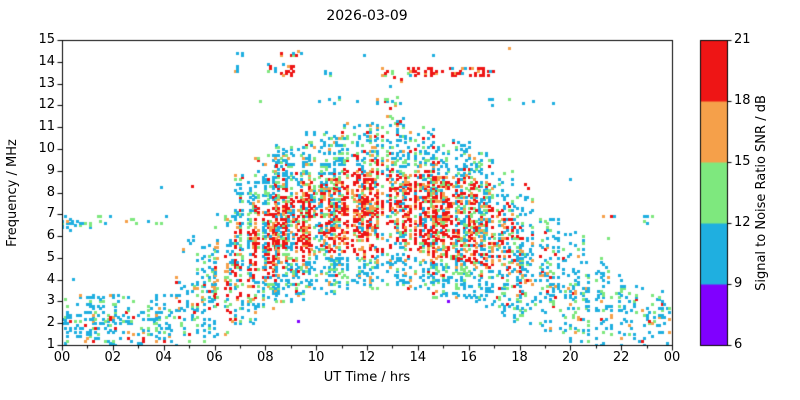 This screenshot has width=800, height=400. Describe the element at coordinates (46, 39) in the screenshot. I see `y-tick-label: 15` at that location.